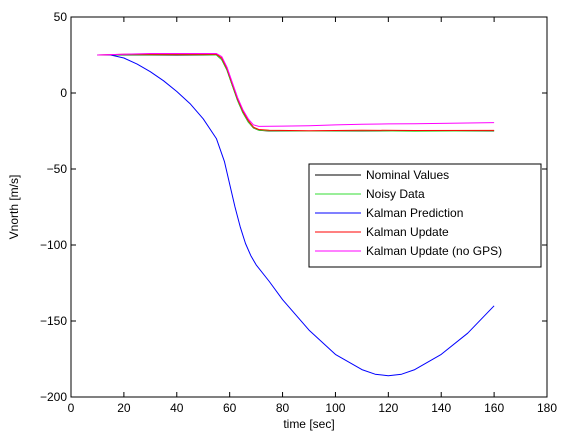 The width and height of the screenshot is (565, 434). I want to click on x-tick-label: 0, so click(71, 408).